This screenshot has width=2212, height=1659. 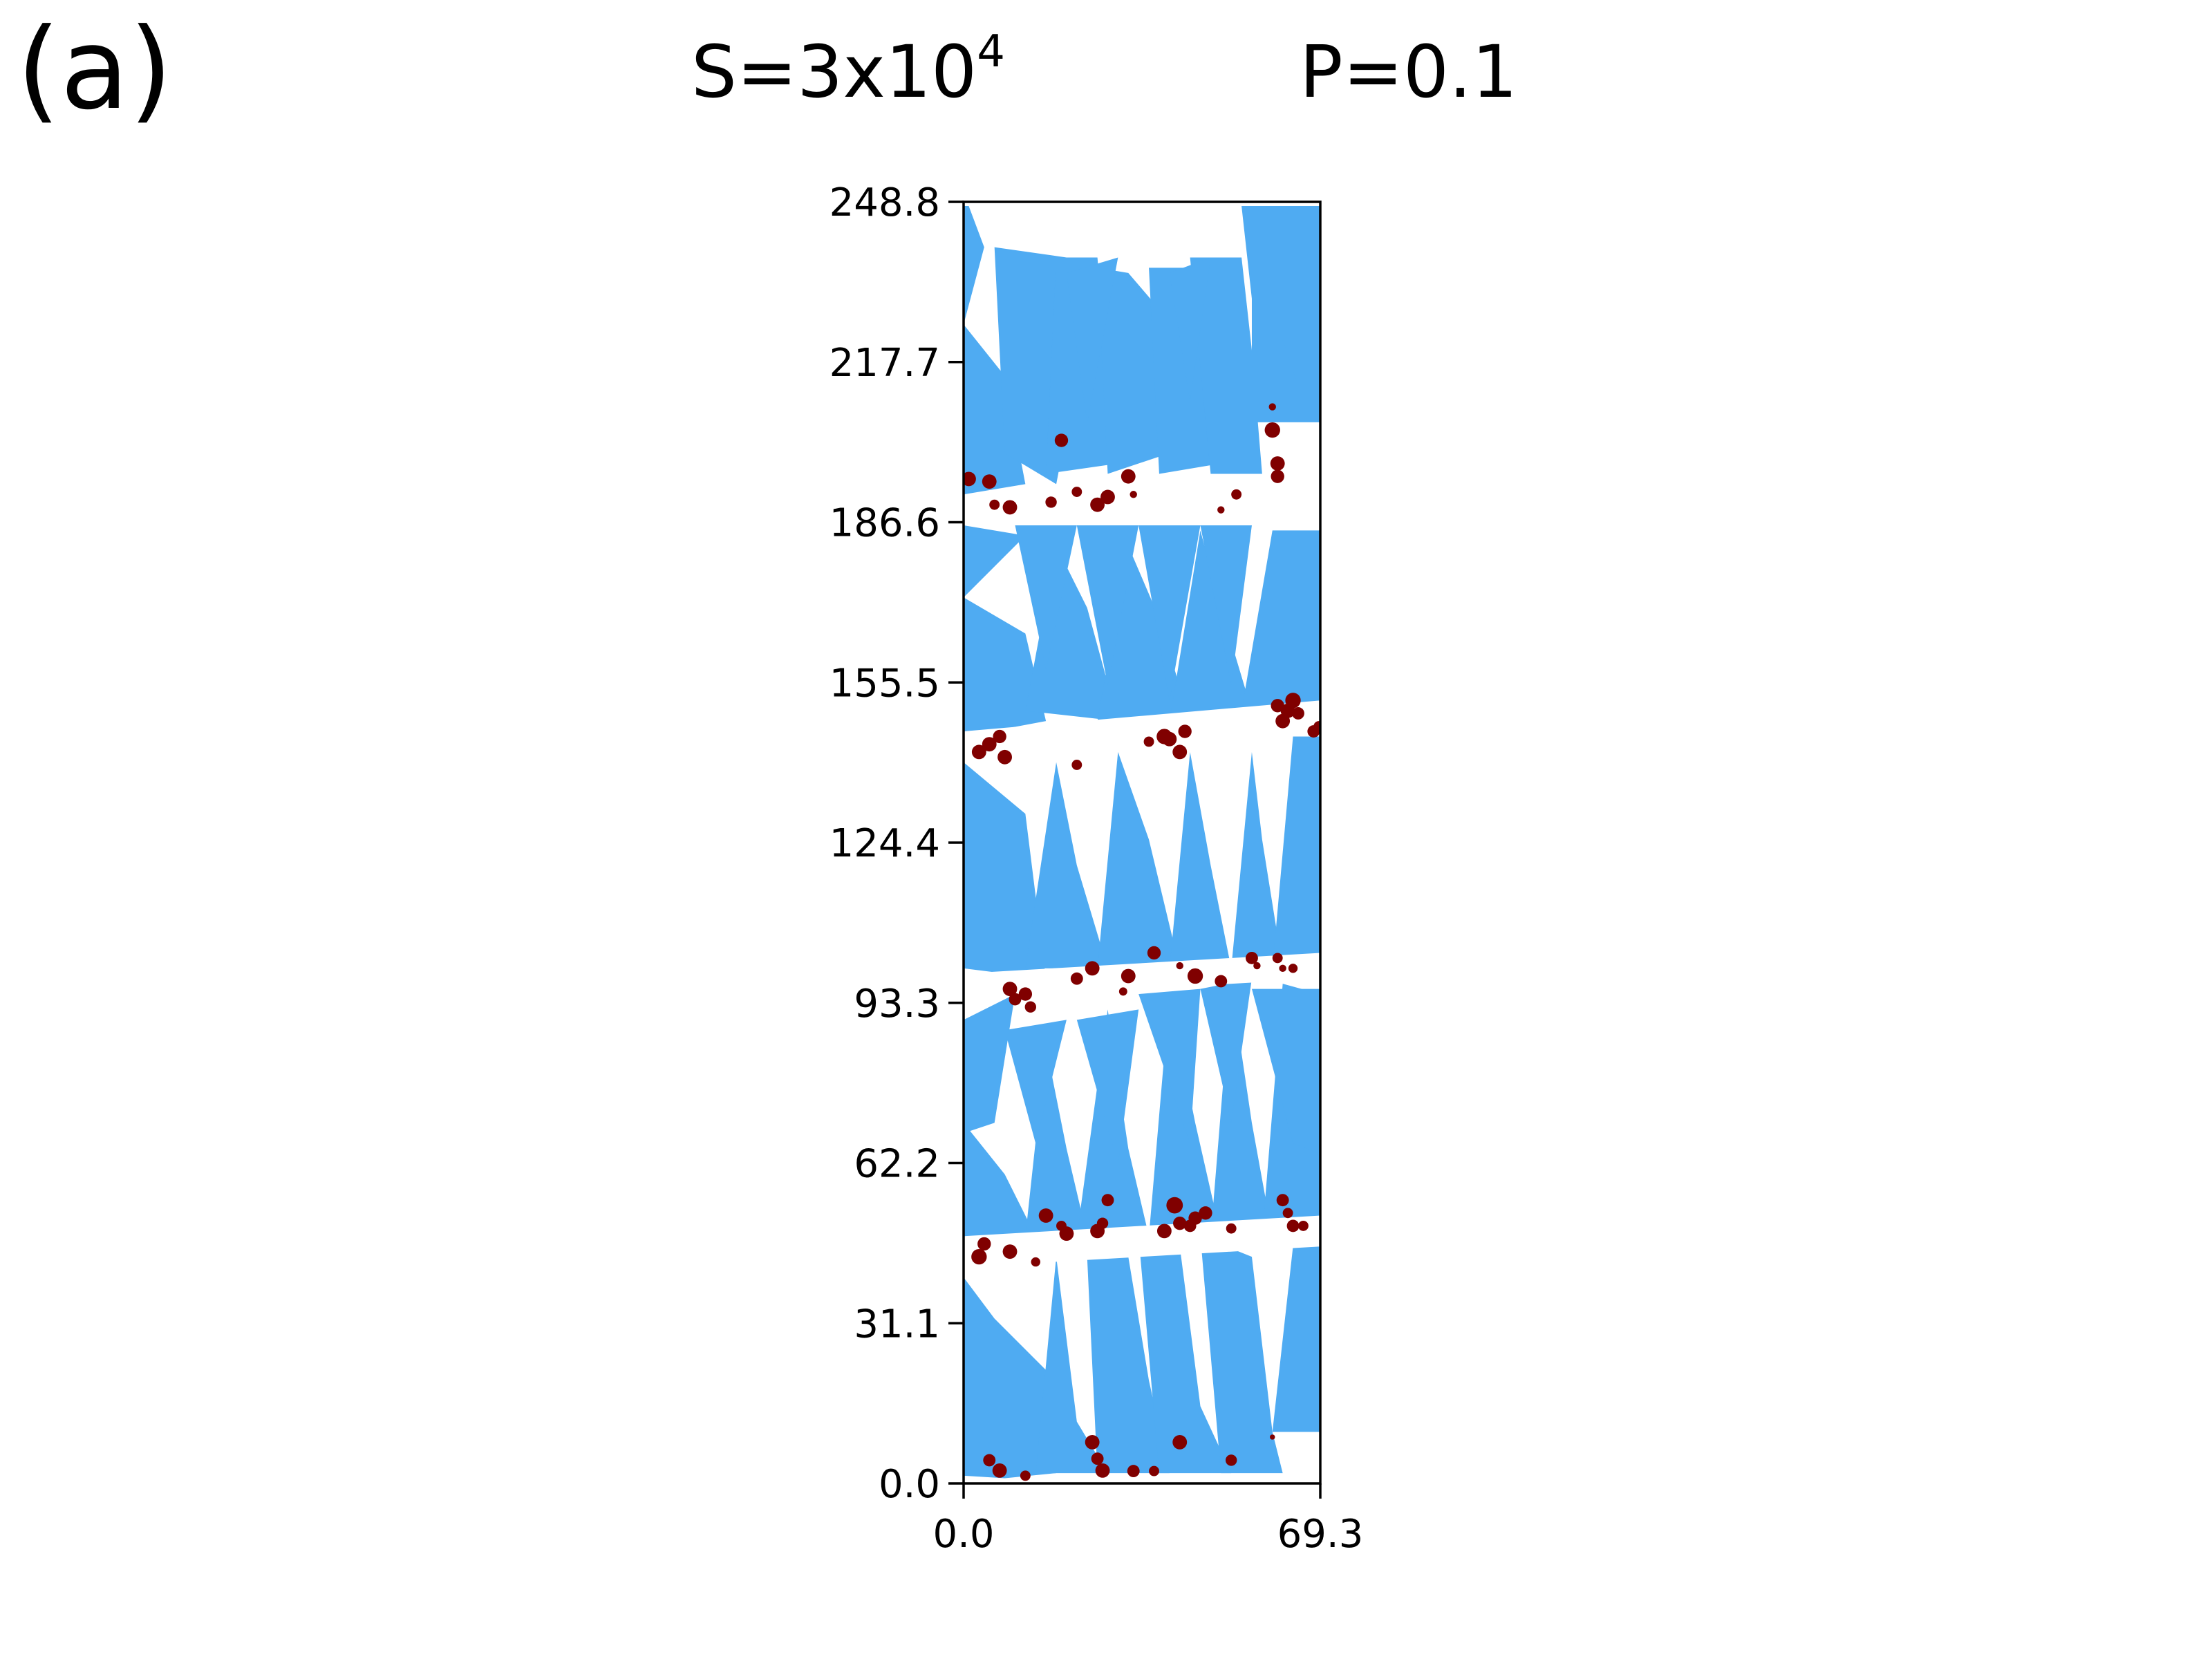 What do you see at coordinates (1147, 1520) in the screenshot?
I see `x-axis: 0.0 69.3` at bounding box center [1147, 1520].